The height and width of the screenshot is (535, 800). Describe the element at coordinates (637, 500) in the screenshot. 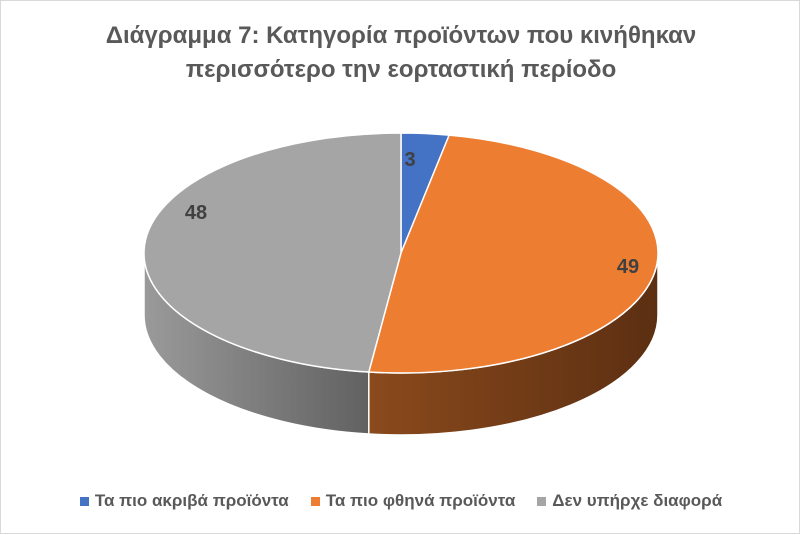

I see `legend-label: Δεν υπήρχε διαφορά` at that location.